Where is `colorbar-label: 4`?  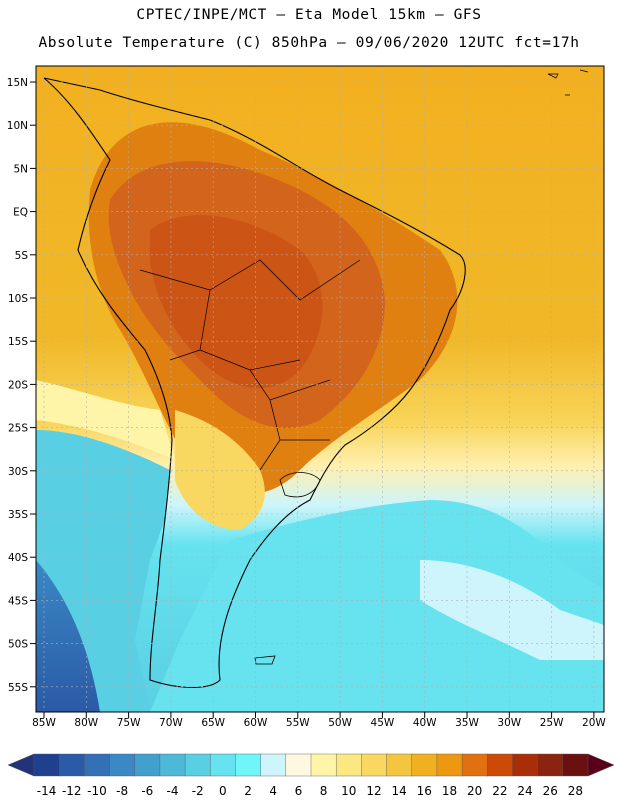
colorbar-label: 4 is located at coordinates (273, 791).